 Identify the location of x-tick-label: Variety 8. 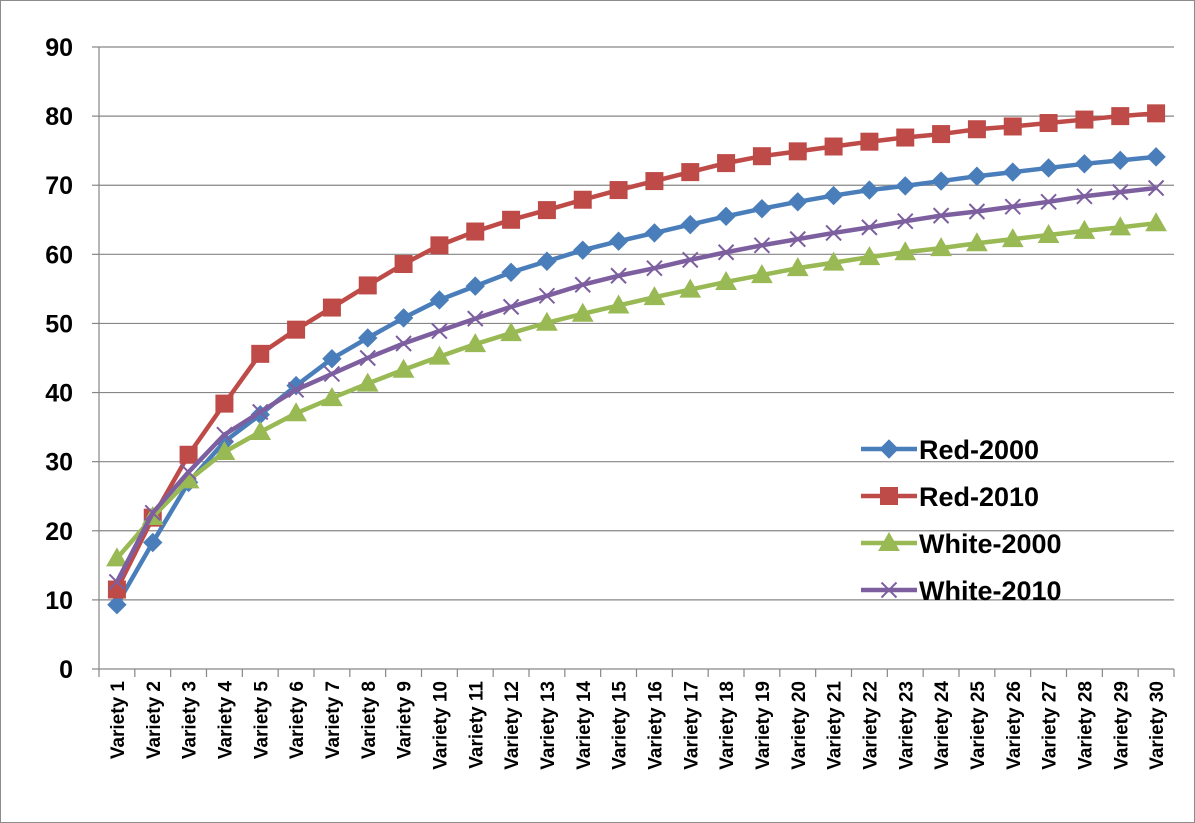
(369, 720).